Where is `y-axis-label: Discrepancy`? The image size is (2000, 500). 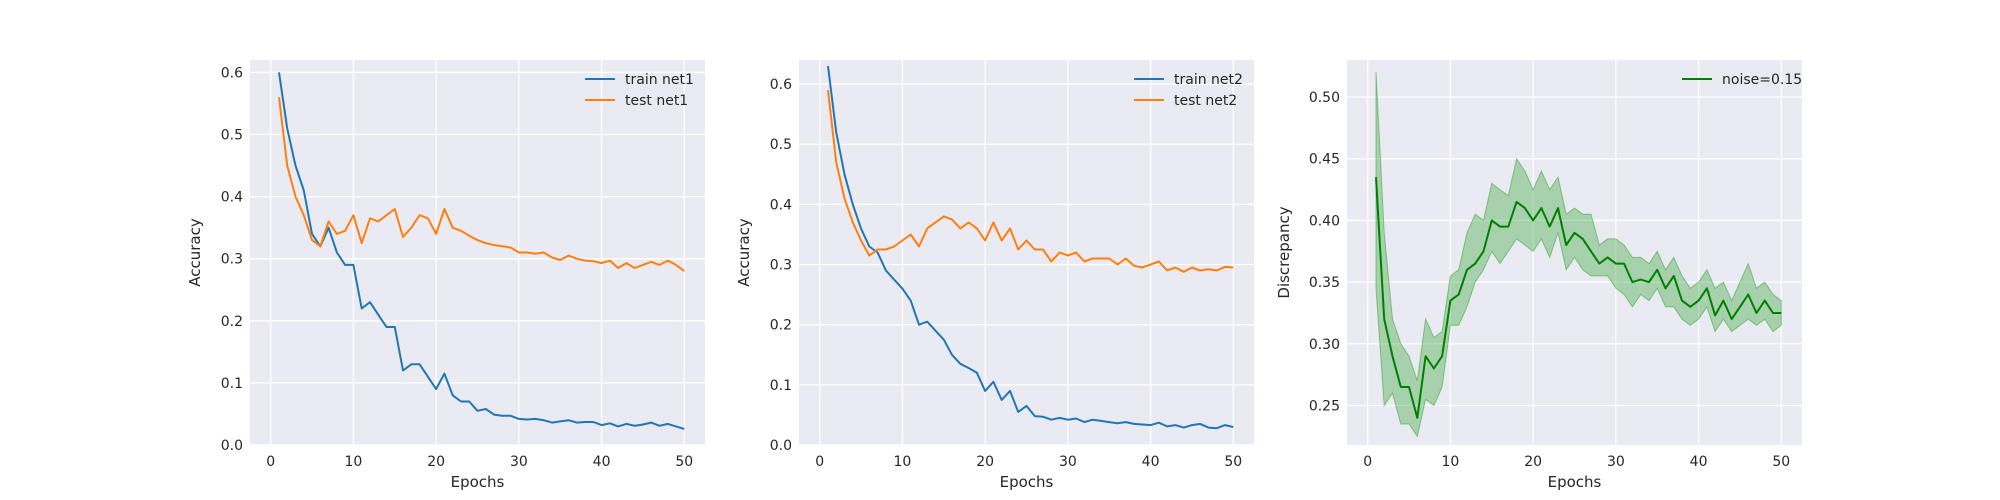
y-axis-label: Discrepancy is located at coordinates (1284, 252).